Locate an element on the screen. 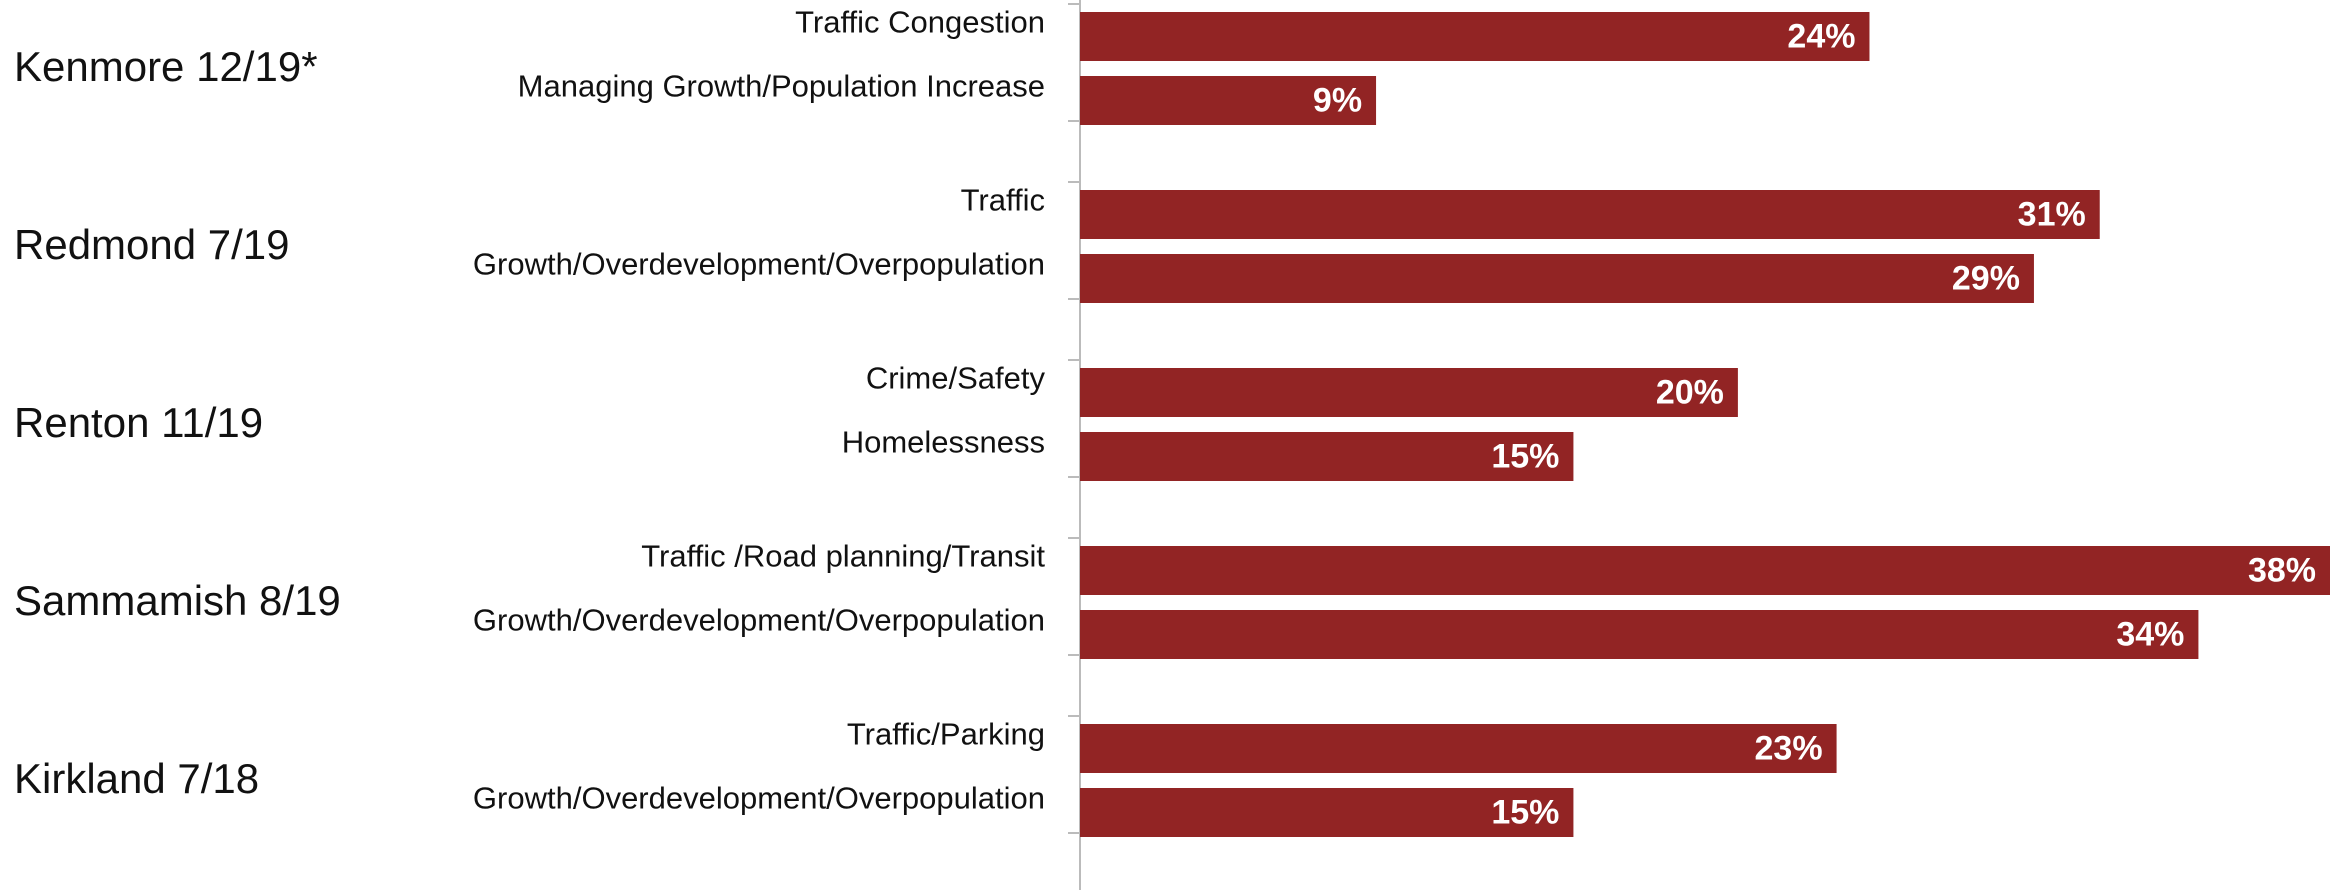  value-label: 34% is located at coordinates (2150, 634).